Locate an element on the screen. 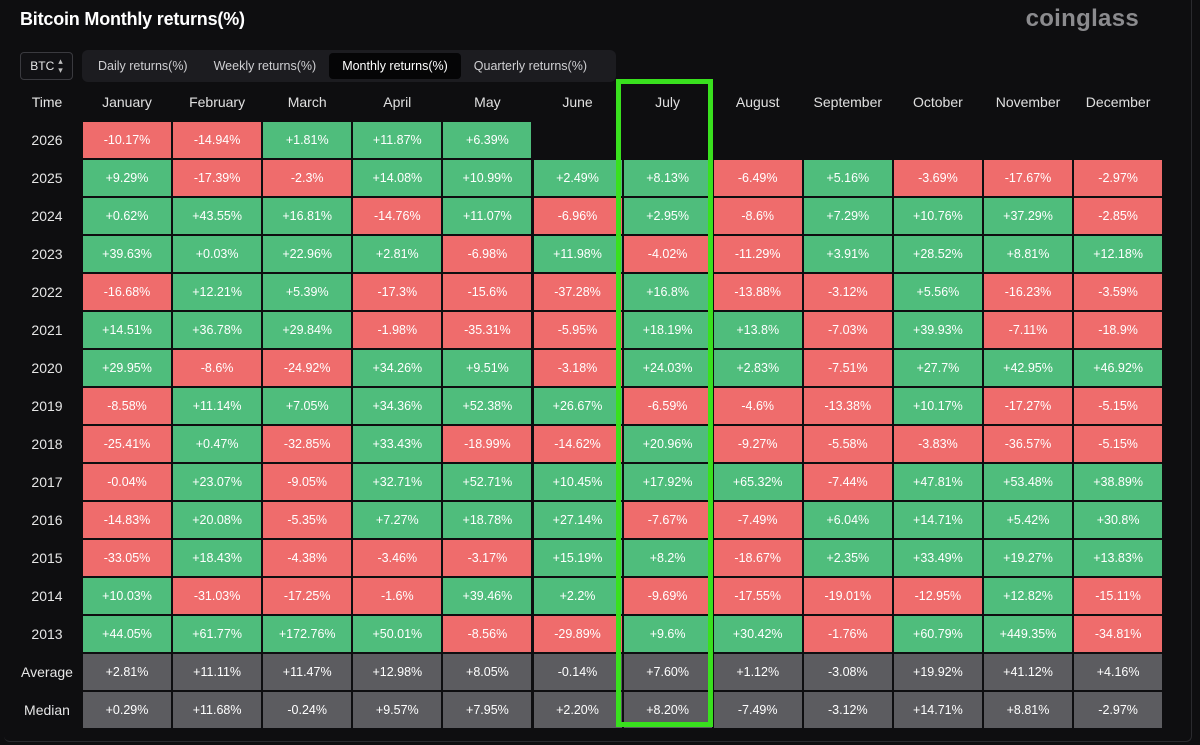 Image resolution: width=1200 pixels, height=745 pixels. return-cell: +47.81% is located at coordinates (937, 482).